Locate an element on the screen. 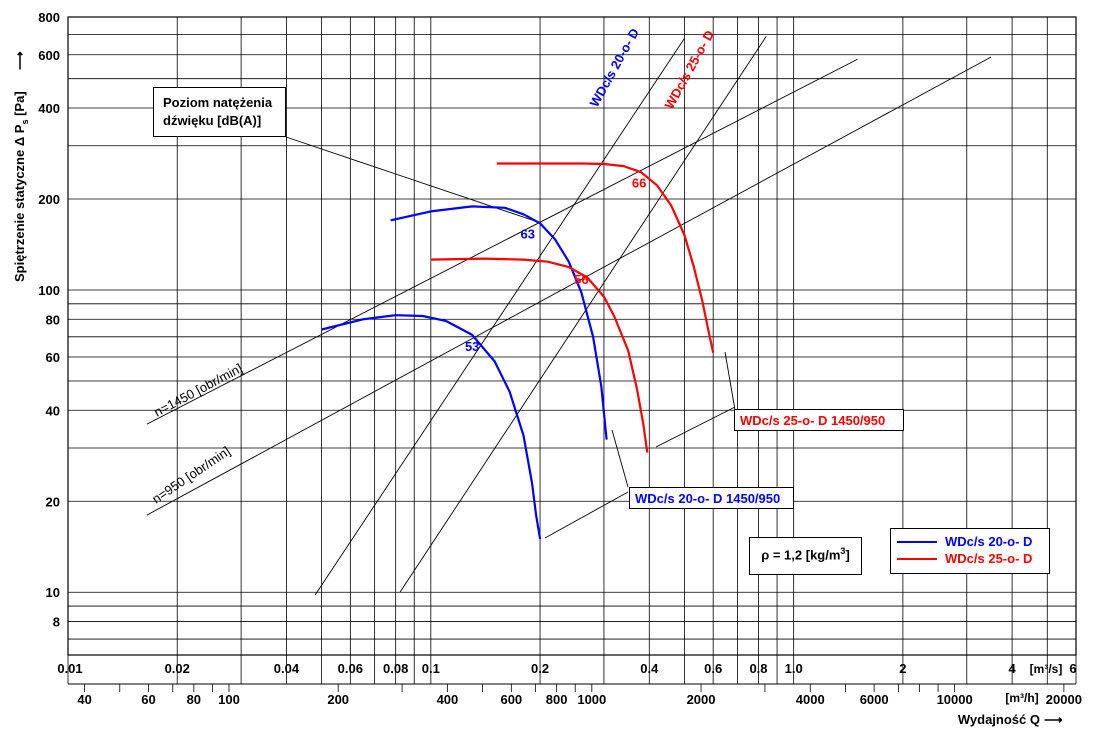 The width and height of the screenshot is (1101, 733). x-tick-label: 0.01 is located at coordinates (69, 668).